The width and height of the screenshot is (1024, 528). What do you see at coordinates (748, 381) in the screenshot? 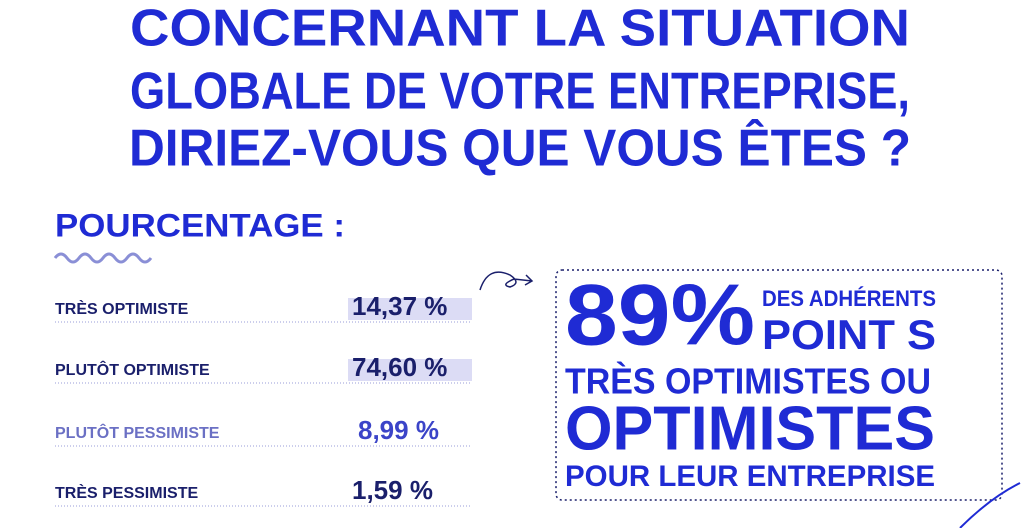
I see `callout-line: TRÈS OPTIMISTES OU` at bounding box center [748, 381].